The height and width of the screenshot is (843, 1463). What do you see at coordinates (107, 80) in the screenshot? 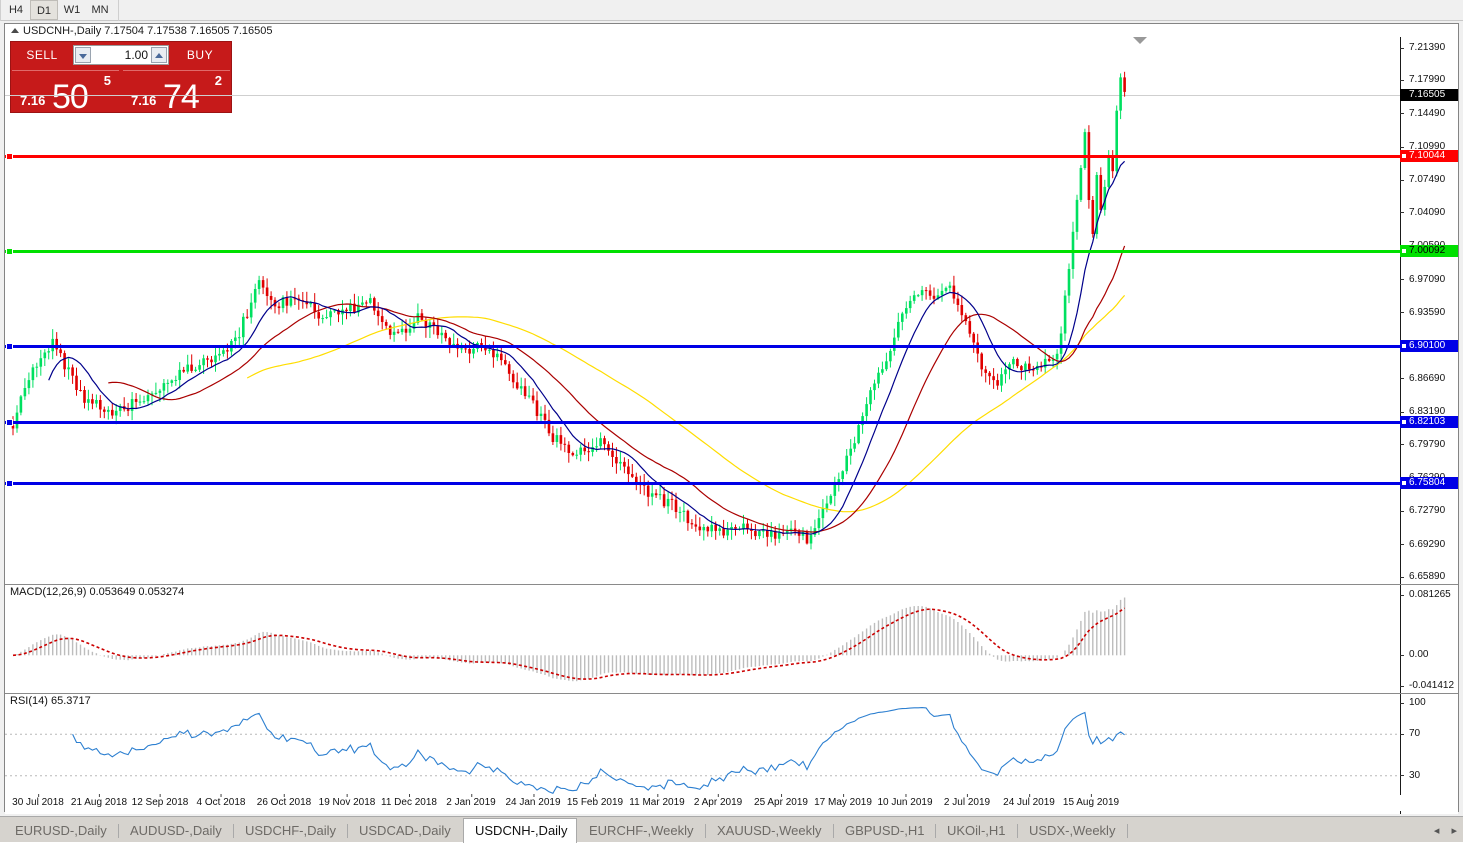
I see `bid-price-fraction: 5` at bounding box center [107, 80].